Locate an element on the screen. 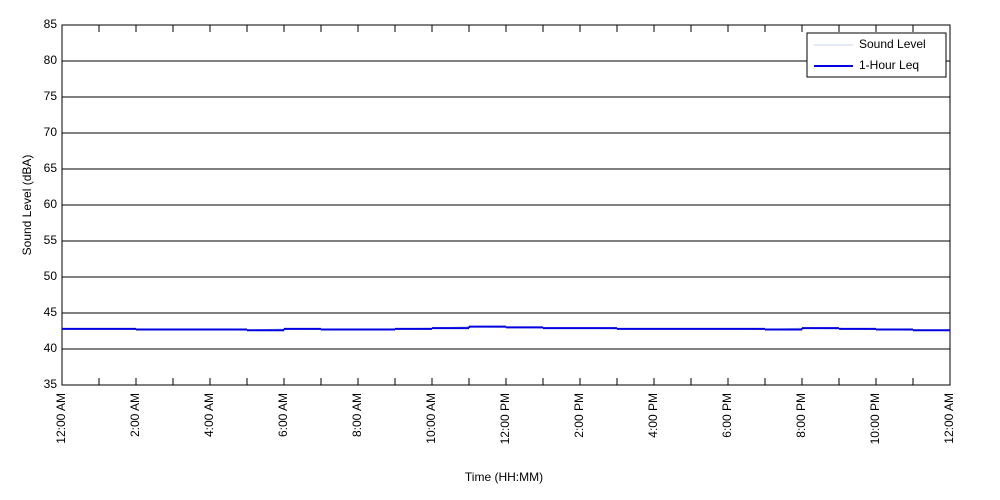  x-tick-label: 6:00 AM is located at coordinates (283, 415).